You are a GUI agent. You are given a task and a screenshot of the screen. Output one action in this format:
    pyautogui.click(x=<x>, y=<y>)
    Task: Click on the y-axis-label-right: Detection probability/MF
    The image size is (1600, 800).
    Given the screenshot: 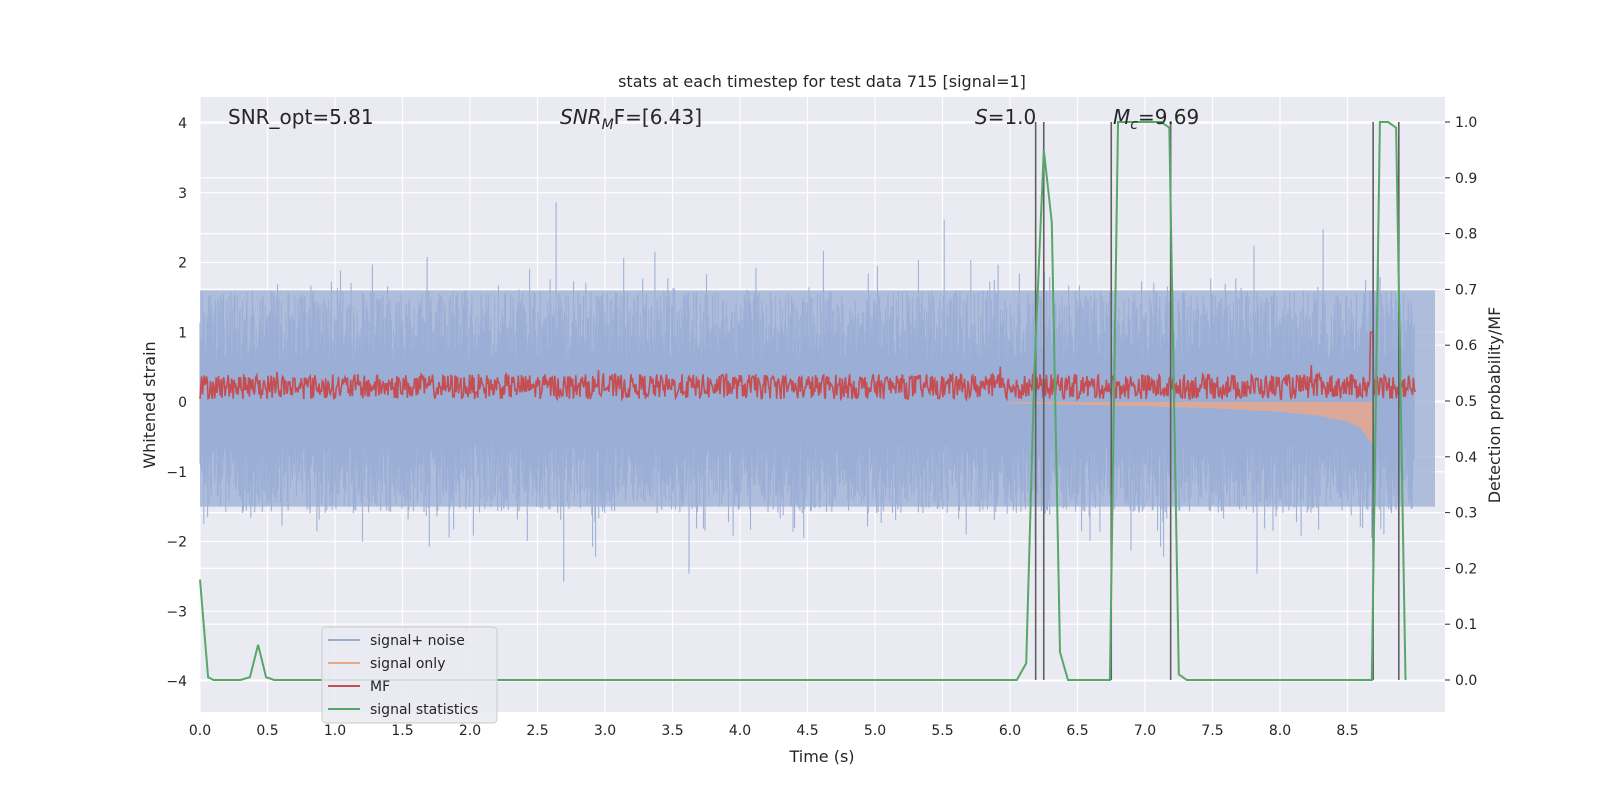 What is the action you would take?
    pyautogui.click(x=1494, y=405)
    